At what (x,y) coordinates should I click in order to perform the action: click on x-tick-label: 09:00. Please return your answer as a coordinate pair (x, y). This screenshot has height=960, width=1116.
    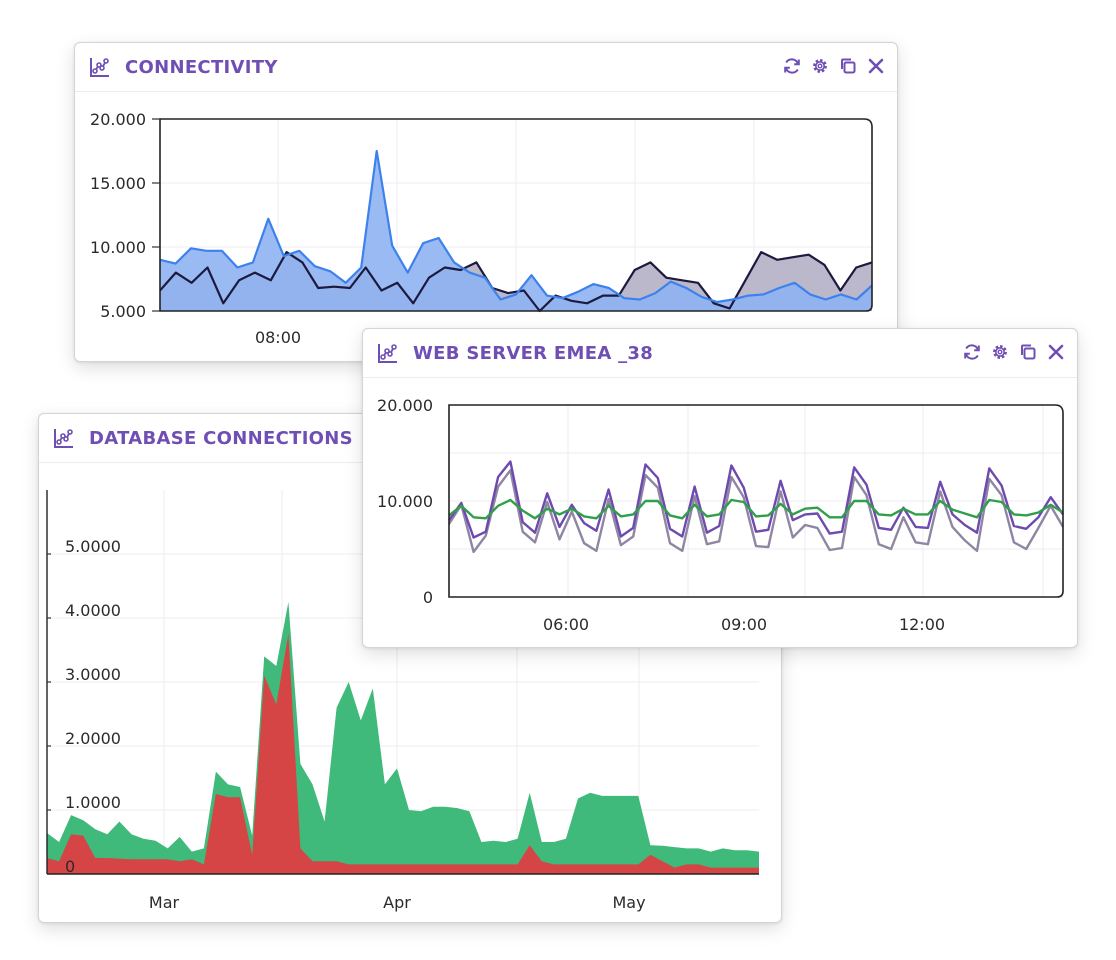
    Looking at the image, I should click on (744, 624).